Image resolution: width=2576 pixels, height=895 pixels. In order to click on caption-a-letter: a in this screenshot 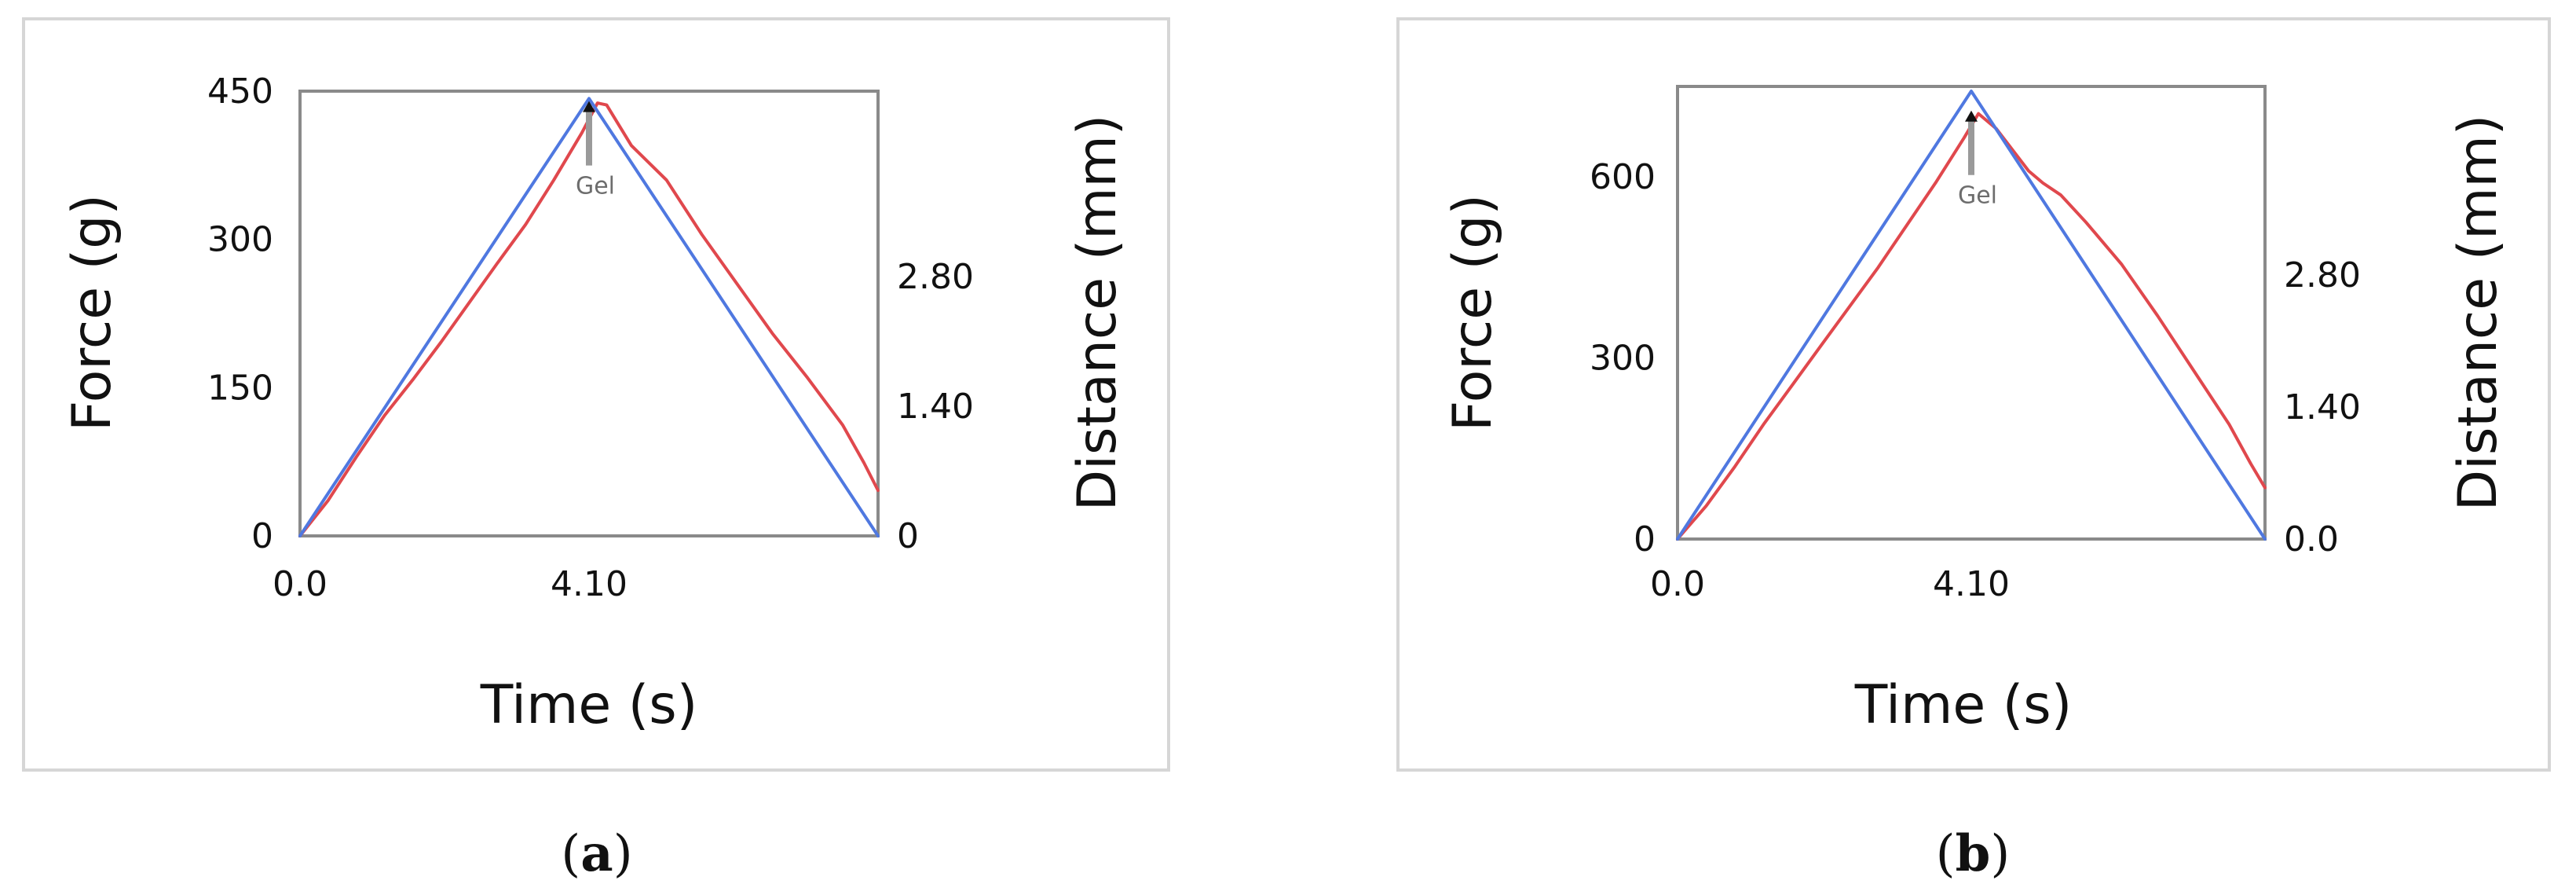, I will do `click(596, 853)`.